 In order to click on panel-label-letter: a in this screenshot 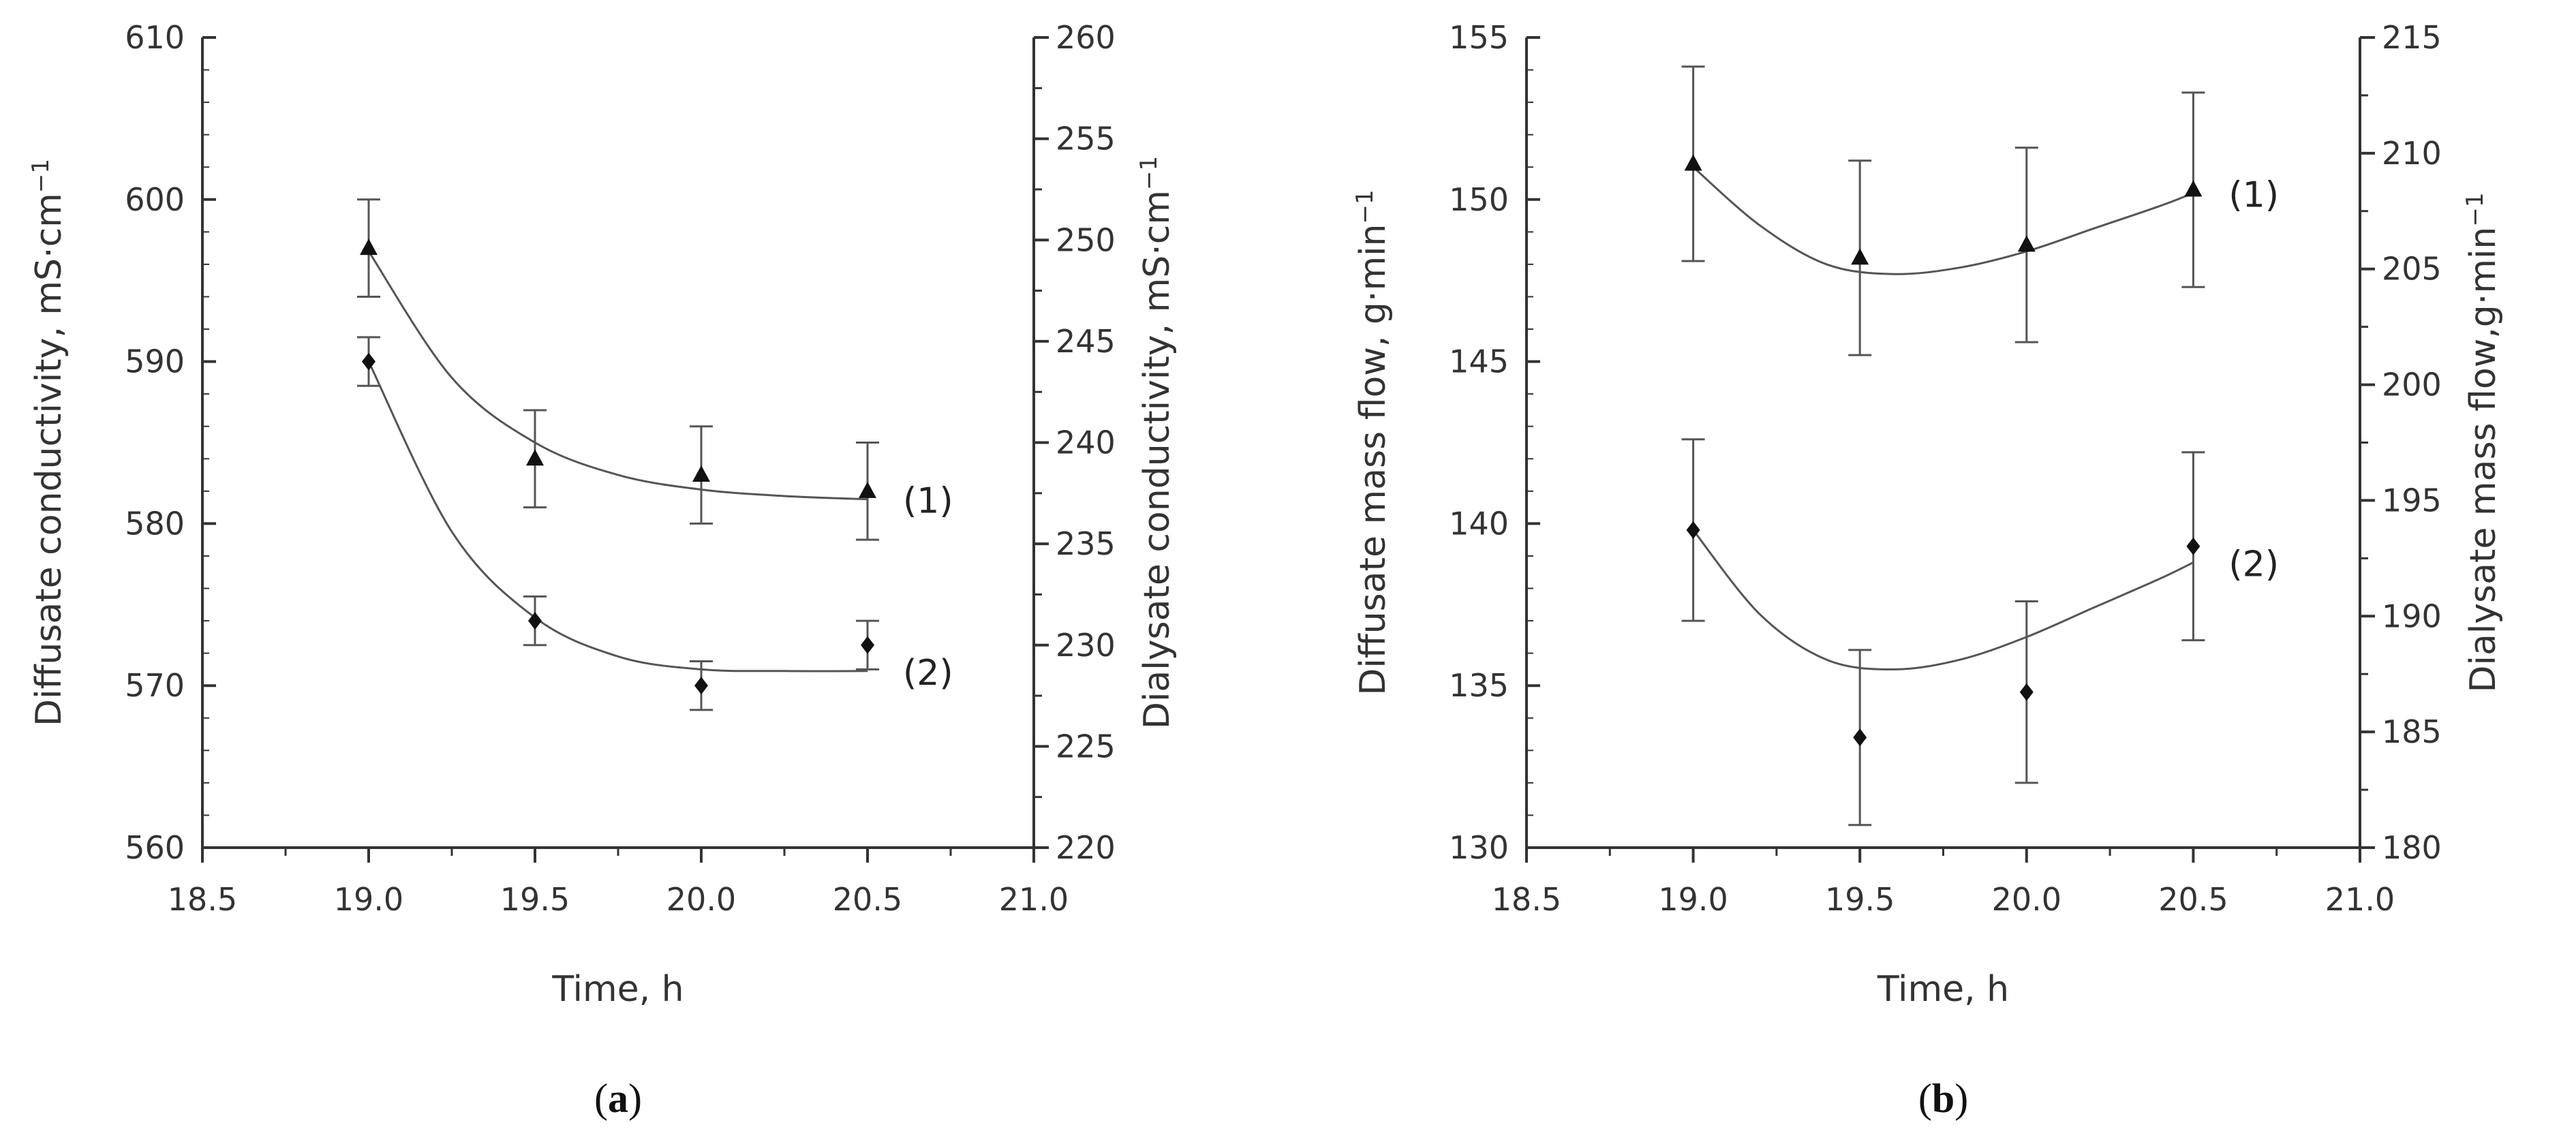, I will do `click(618, 1098)`.